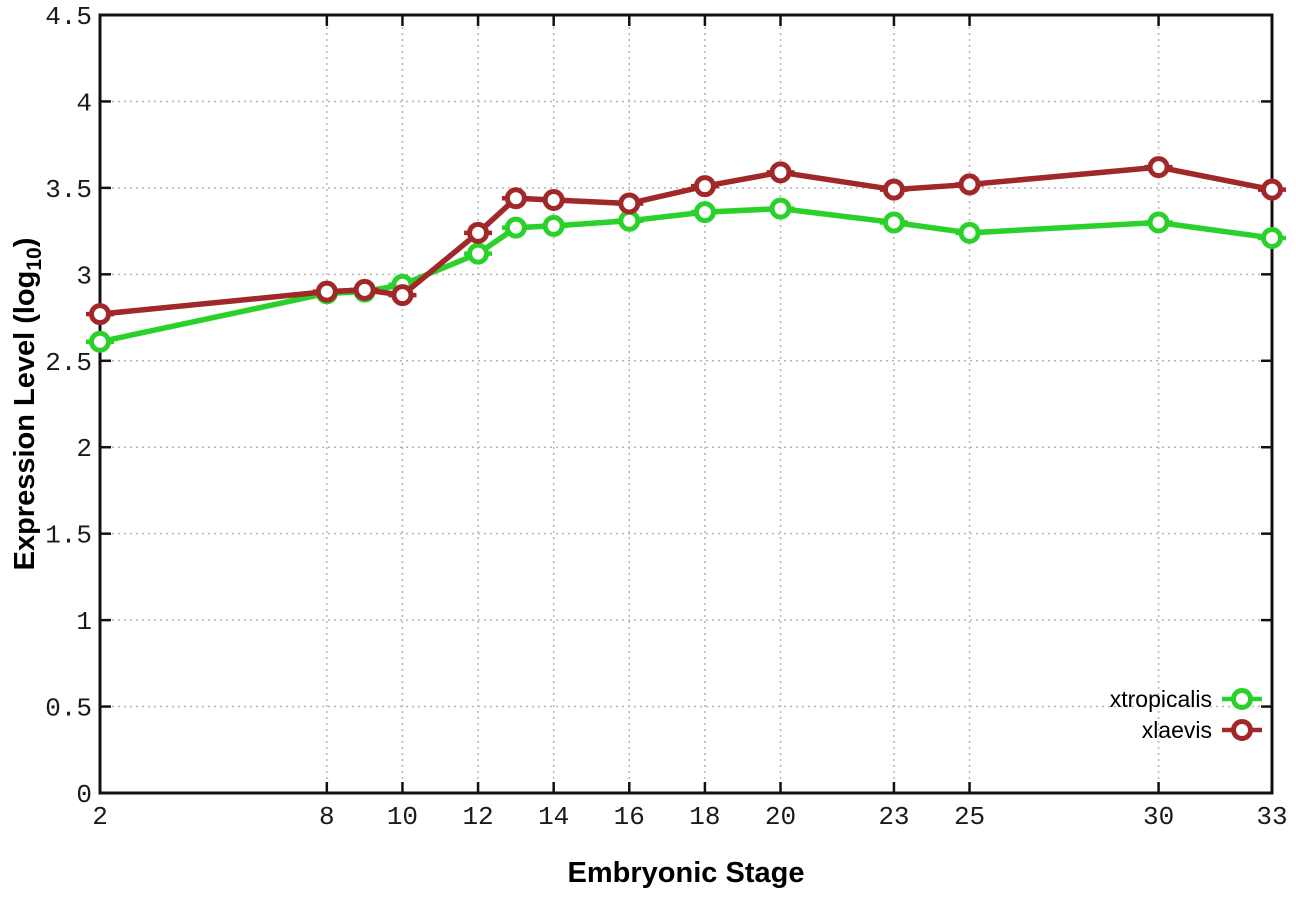 The height and width of the screenshot is (912, 1296). What do you see at coordinates (327, 817) in the screenshot?
I see `x-tick-label: 8` at bounding box center [327, 817].